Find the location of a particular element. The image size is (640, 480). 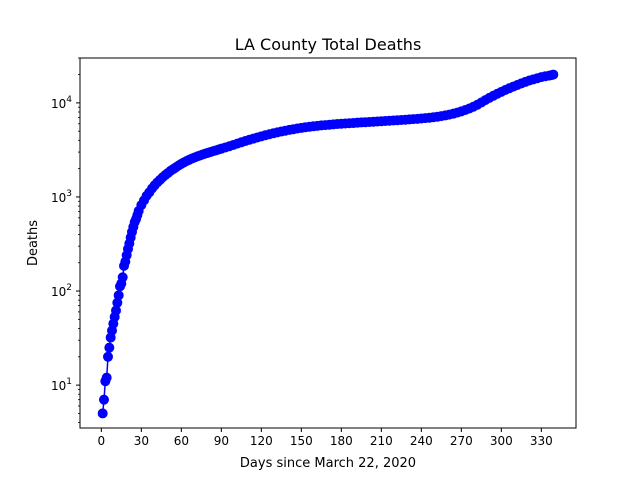

chart-title: LA County Total Deaths is located at coordinates (328, 44).